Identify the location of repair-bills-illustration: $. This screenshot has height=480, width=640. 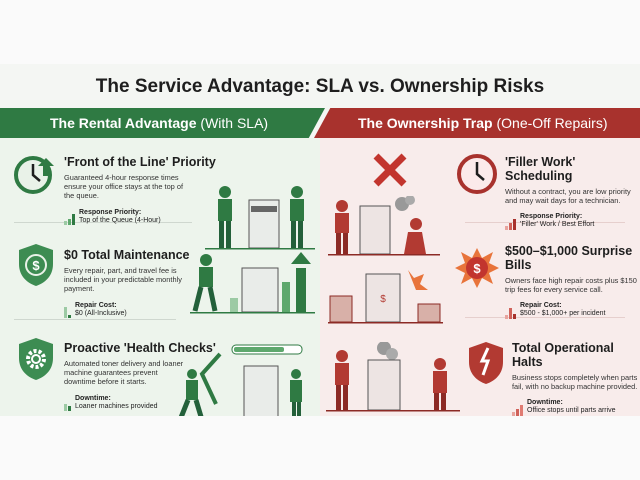
(385, 297).